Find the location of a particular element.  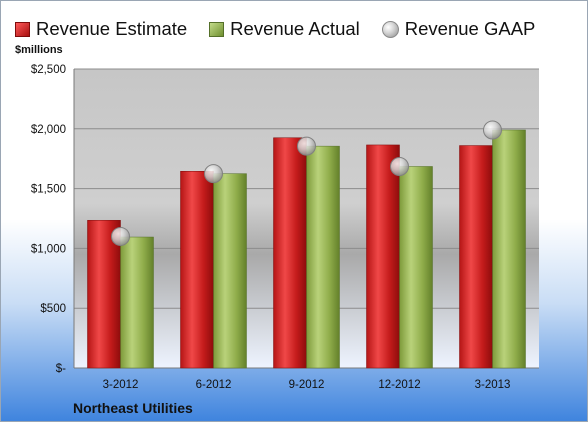

y-axis-unit-label: $millions is located at coordinates (39, 50).